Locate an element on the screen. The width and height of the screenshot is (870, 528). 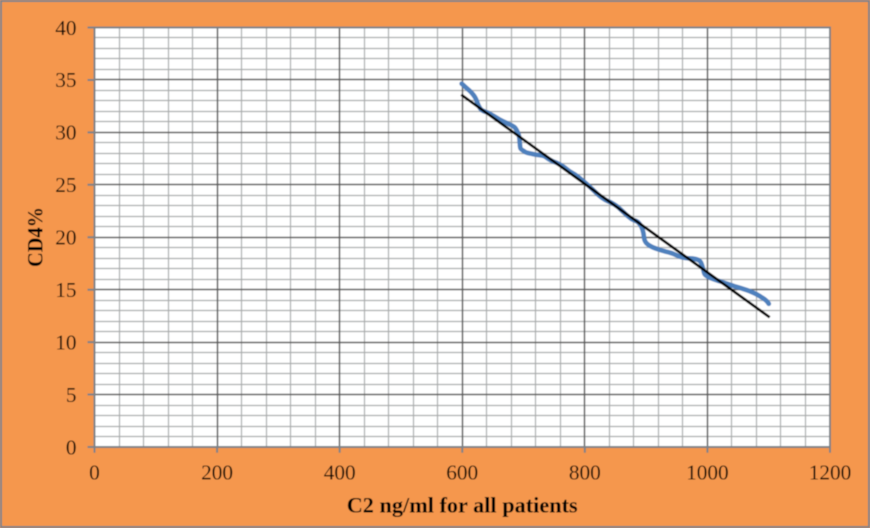
svg-text: 25 is located at coordinates (65, 185).